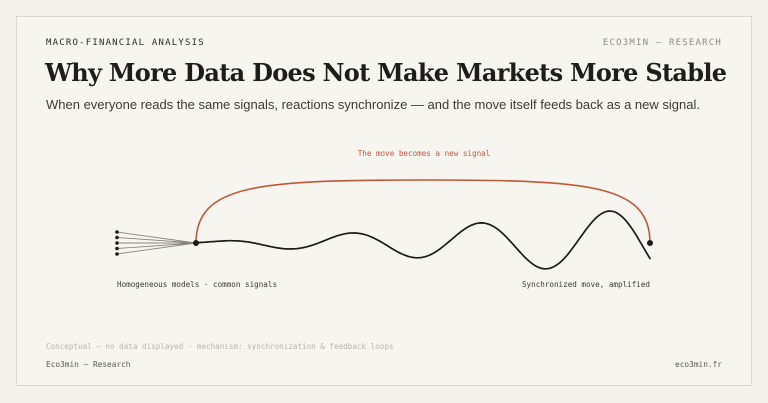 Image resolution: width=768 pixels, height=403 pixels. Describe the element at coordinates (125, 43) in the screenshot. I see `section-kicker: MACRO-FINANCIAL ANALYSIS` at that location.